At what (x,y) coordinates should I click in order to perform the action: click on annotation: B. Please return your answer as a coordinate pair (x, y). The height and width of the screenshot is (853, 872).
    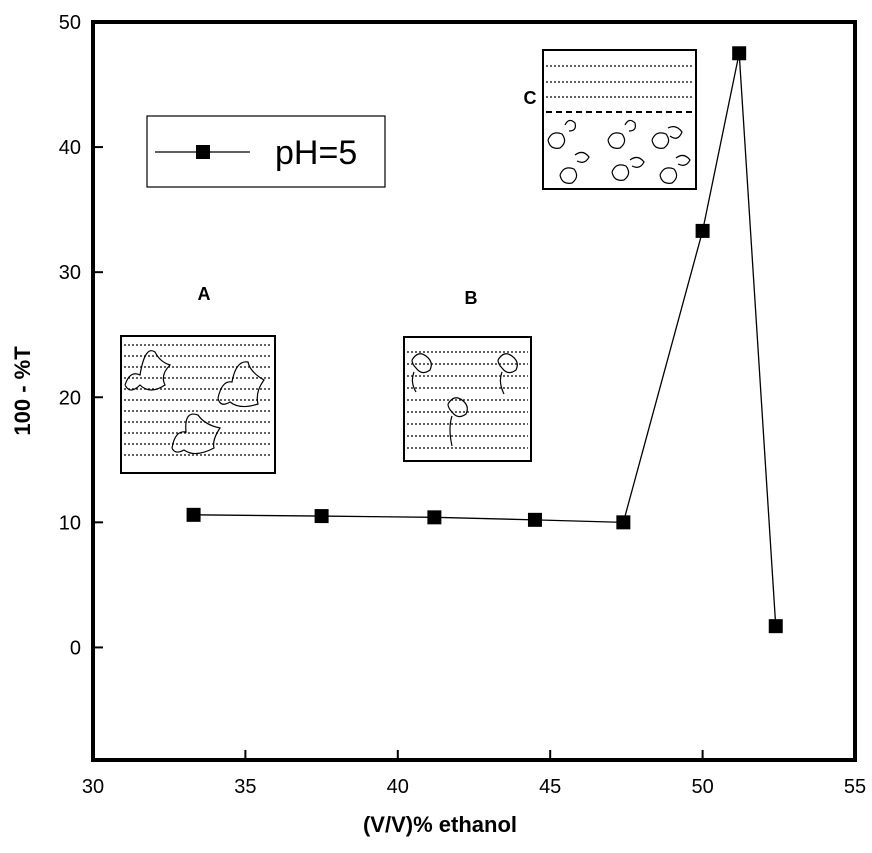
    Looking at the image, I should click on (471, 298).